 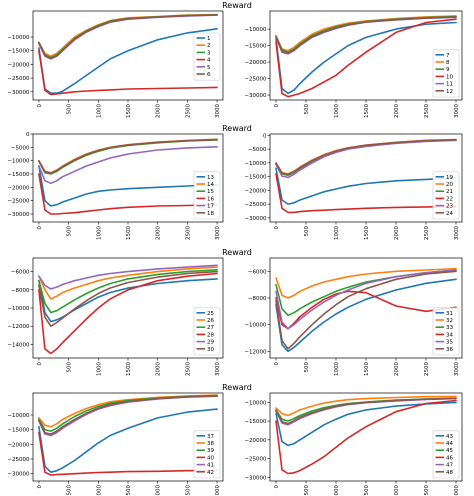 What do you see at coordinates (449, 92) in the screenshot?
I see `legend-label: 12` at bounding box center [449, 92].